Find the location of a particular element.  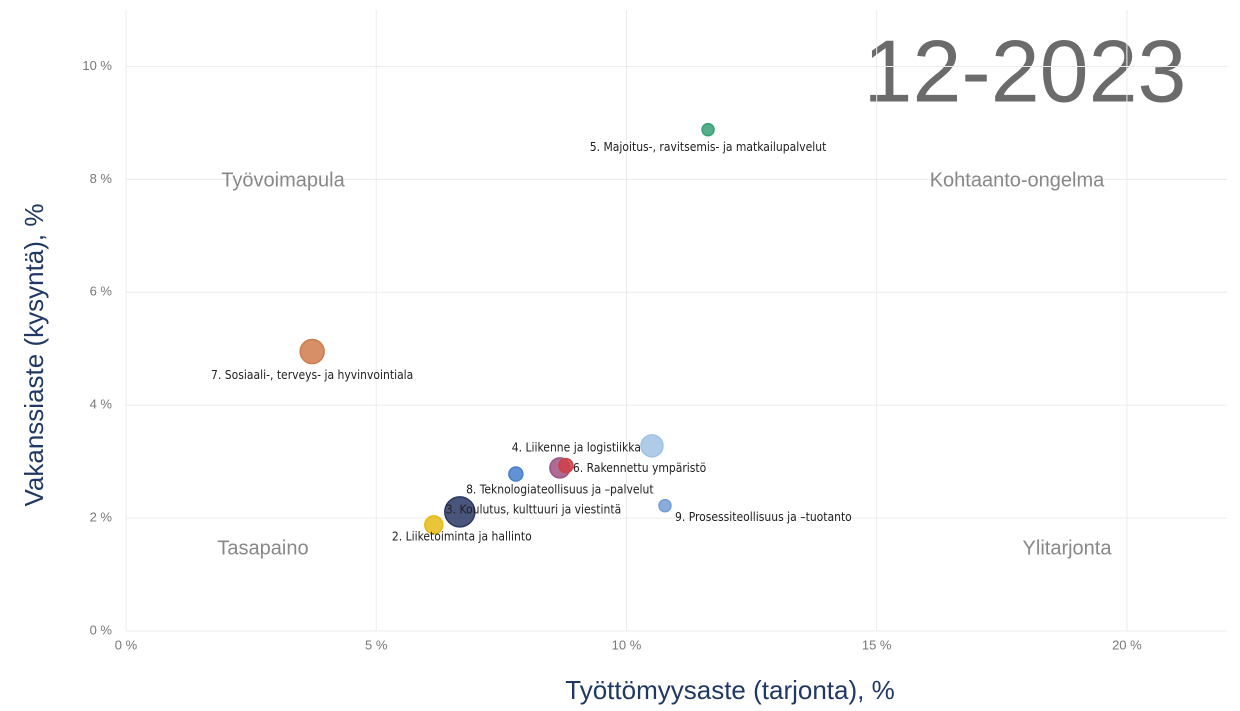

point-label: 4. Liikenne ja logistiikka is located at coordinates (576, 447).